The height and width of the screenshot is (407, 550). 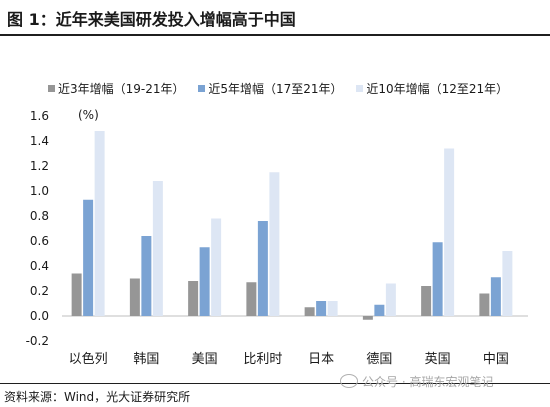 I want to click on y-tick-label: -0.2, so click(x=37, y=341).